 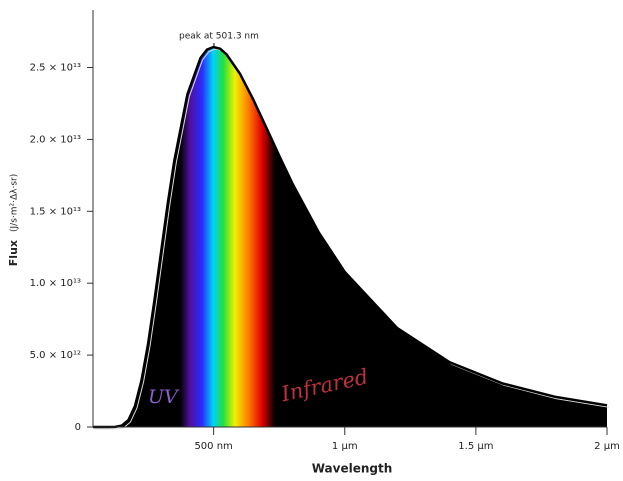 I want to click on y-axis-label: Flux, so click(x=13, y=253).